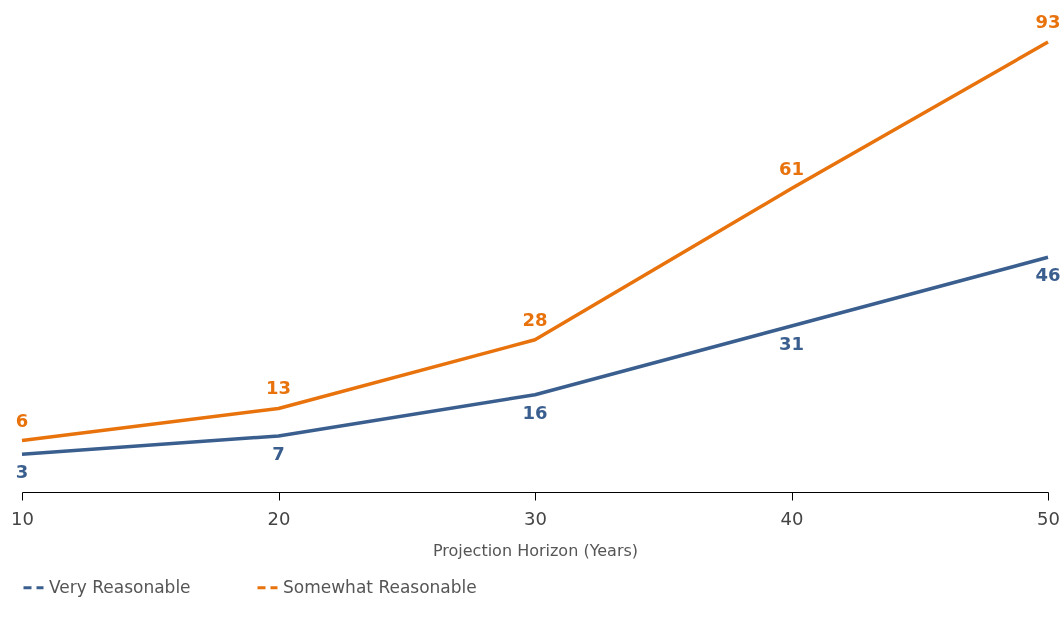  I want to click on legend-label: Very Reasonable, so click(120, 586).